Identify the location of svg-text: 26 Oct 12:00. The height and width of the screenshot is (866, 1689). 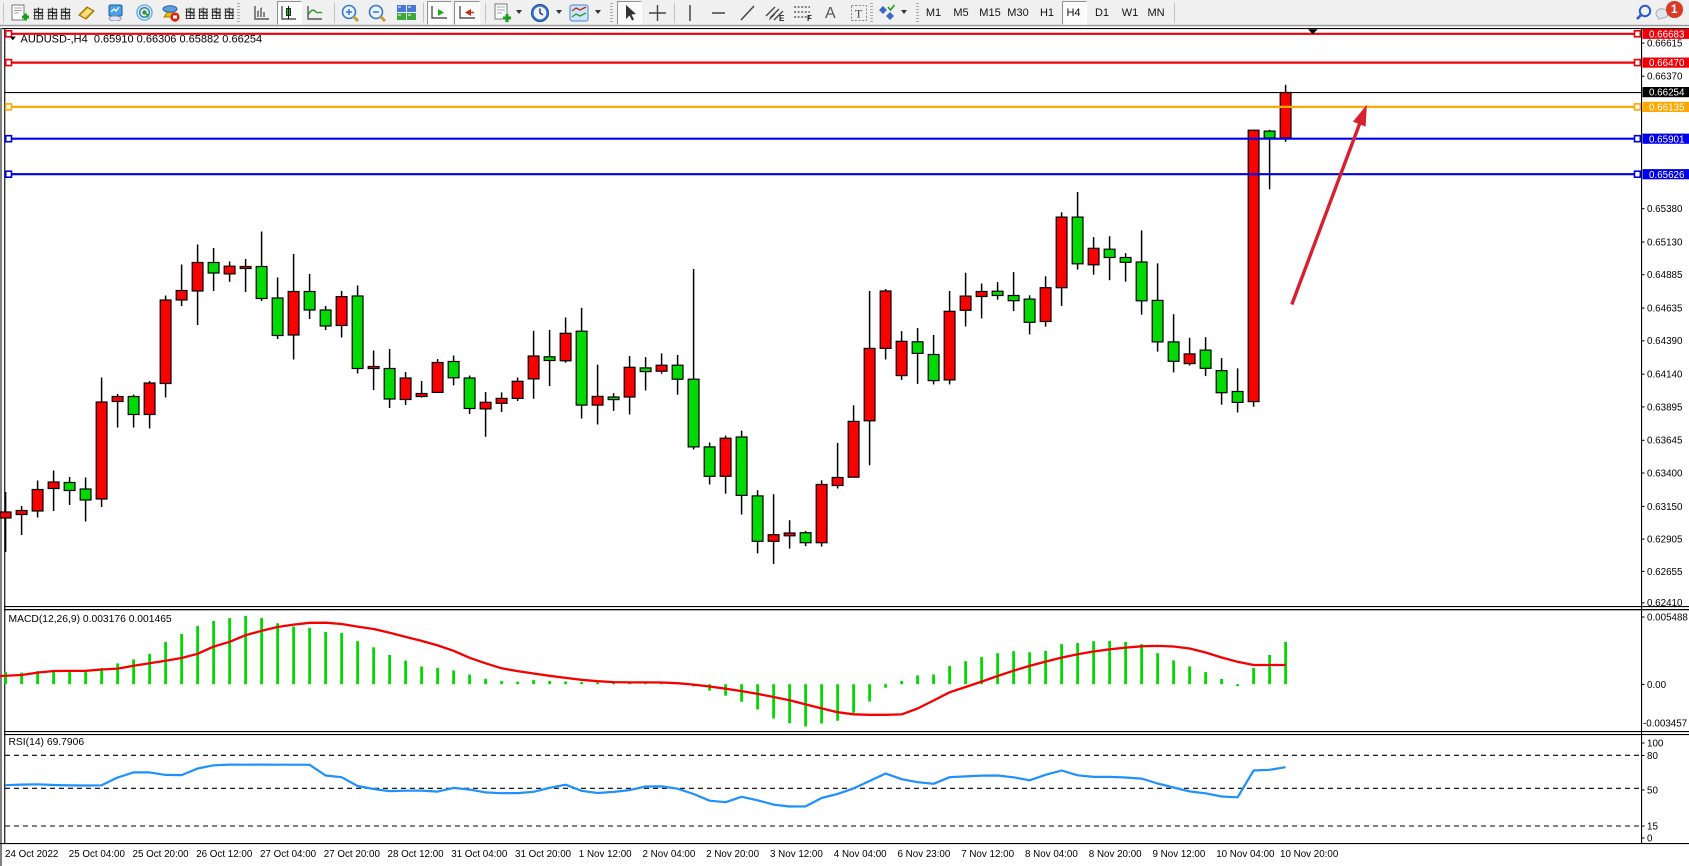
(224, 854).